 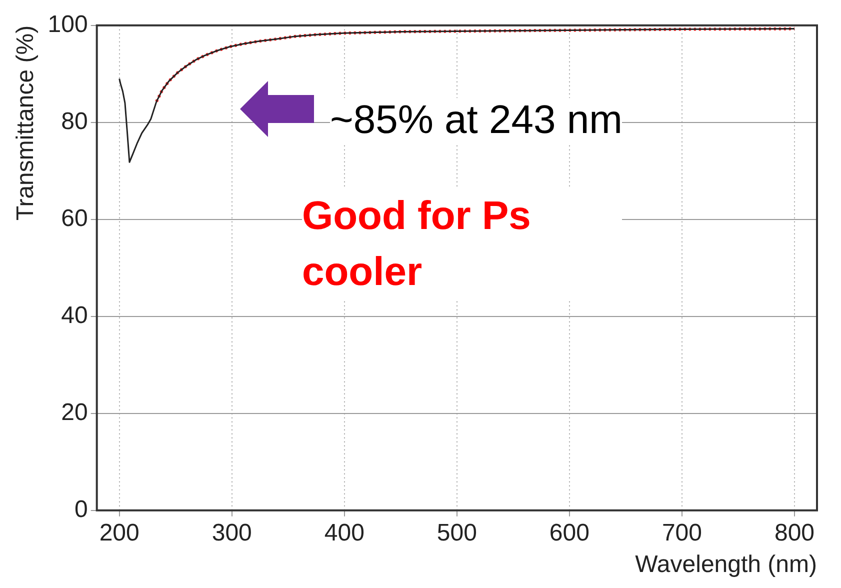 What do you see at coordinates (462, 244) in the screenshot?
I see `annotation: Good for Ps cooler` at bounding box center [462, 244].